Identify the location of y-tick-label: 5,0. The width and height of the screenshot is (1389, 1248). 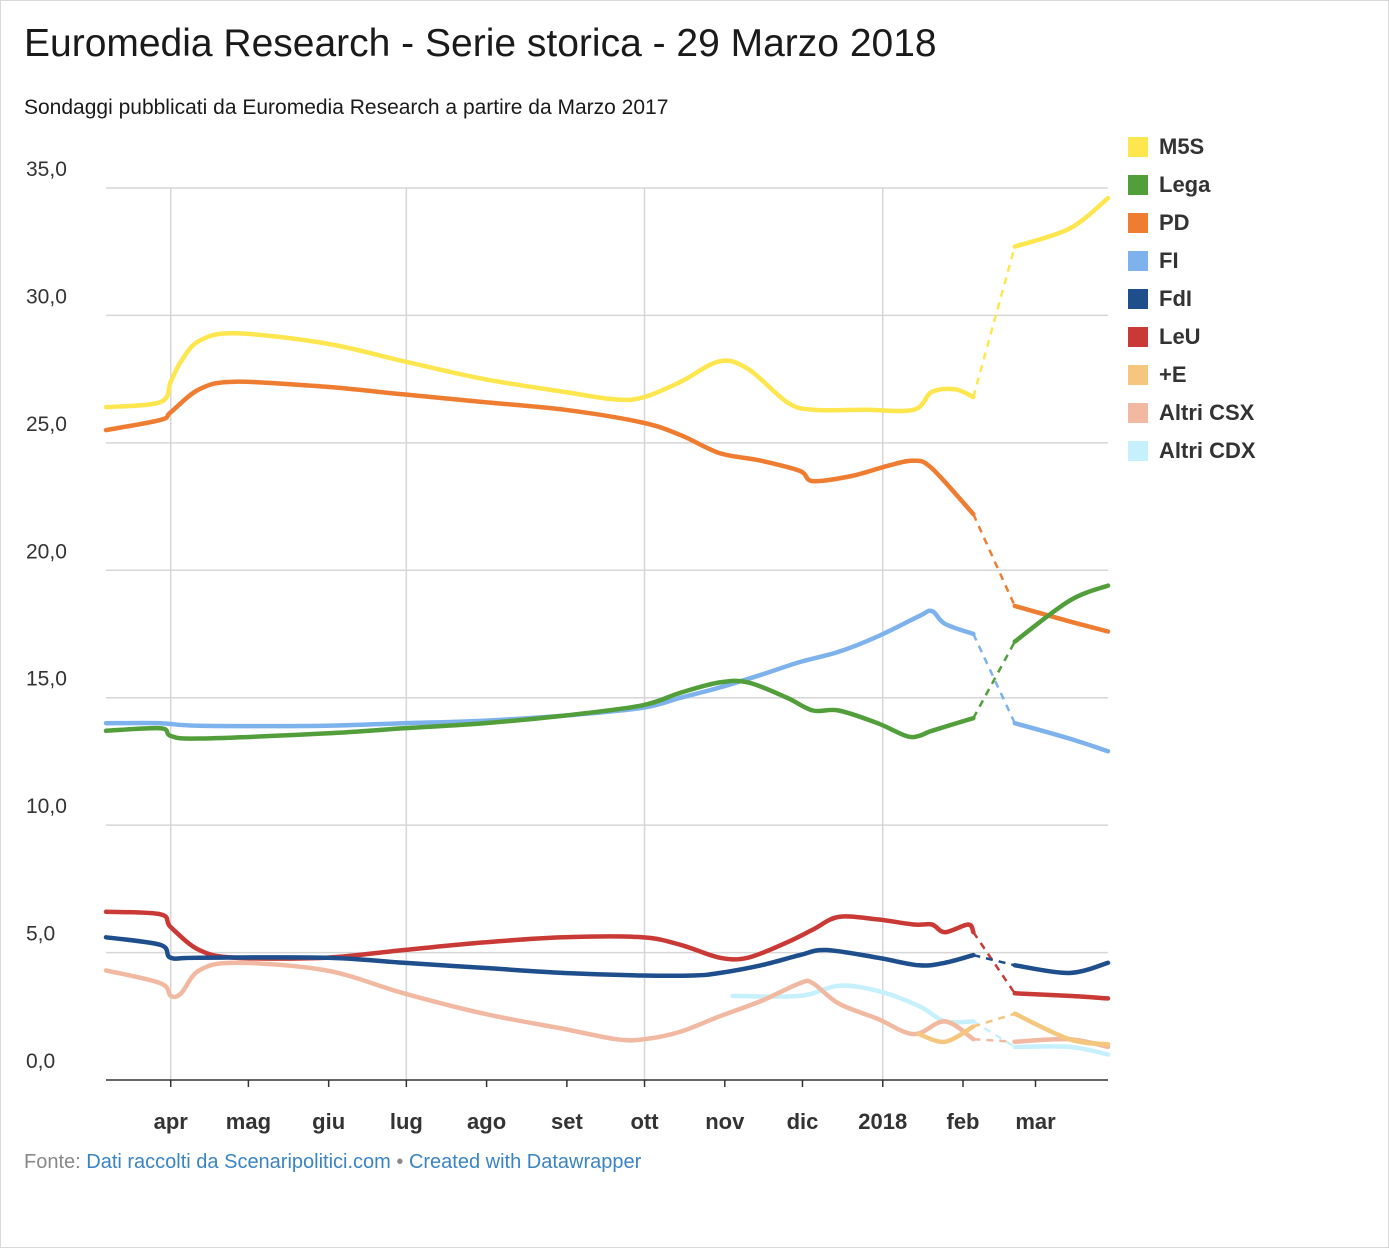
(40, 934).